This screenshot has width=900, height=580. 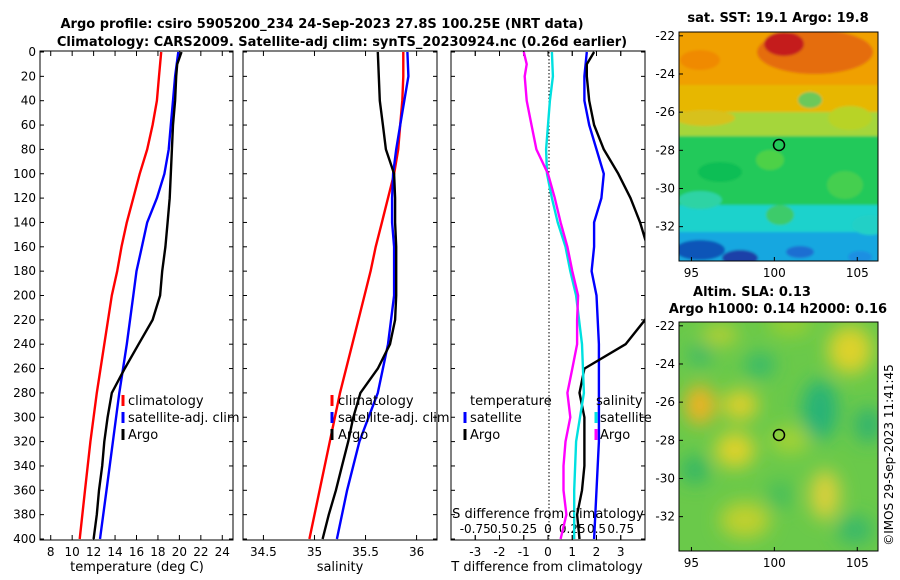 What do you see at coordinates (24, 393) in the screenshot?
I see `depth-tick-label: 280` at bounding box center [24, 393].